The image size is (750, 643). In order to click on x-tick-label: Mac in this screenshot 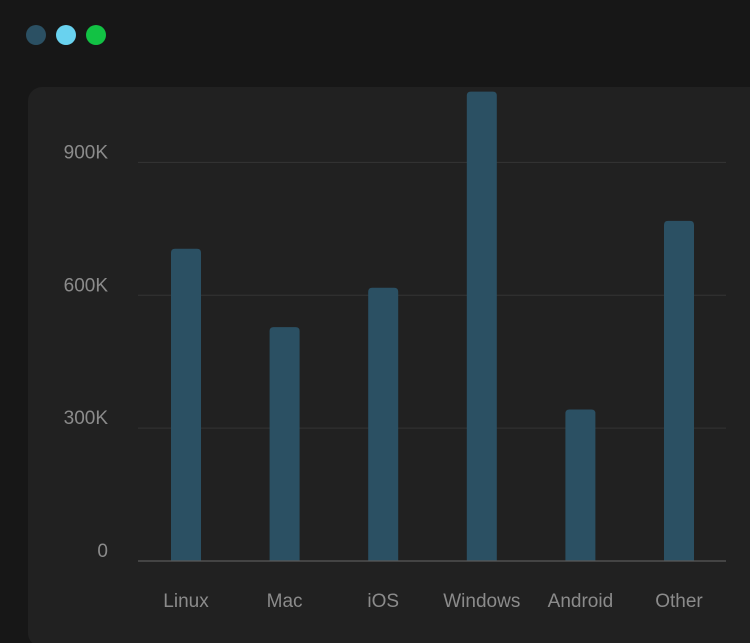, I will do `click(285, 601)`.